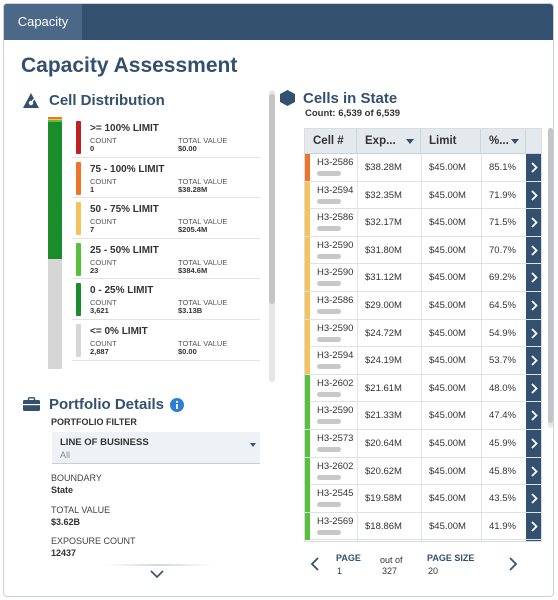 Image resolution: width=558 pixels, height=600 pixels. I want to click on previous-page-chevron-icon, so click(315, 564).